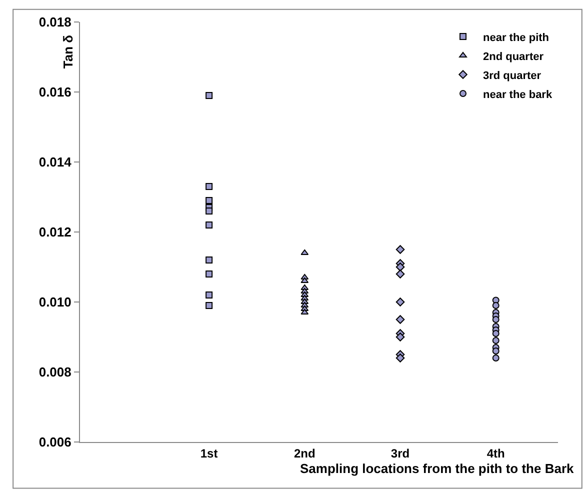  What do you see at coordinates (437, 468) in the screenshot?
I see `x-axis-title: Sampling locations from the pith to the Bark` at bounding box center [437, 468].